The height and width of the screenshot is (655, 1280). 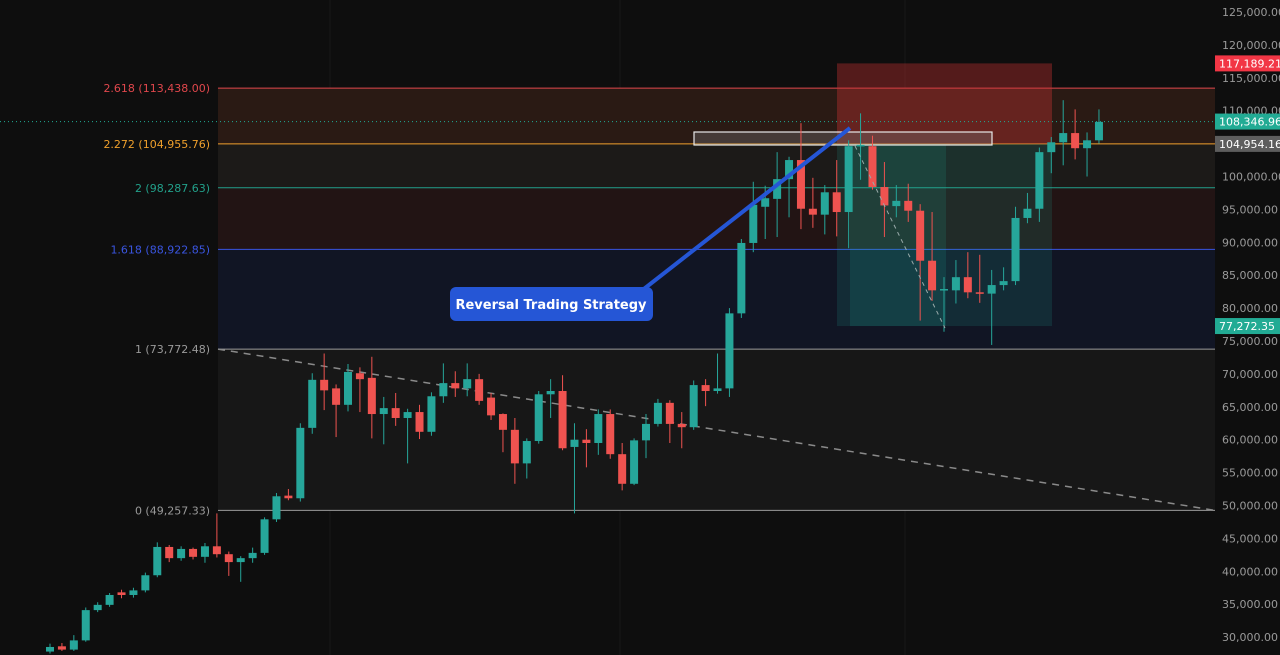 What do you see at coordinates (1251, 45) in the screenshot?
I see `price-axis-tick: 120,000.00` at bounding box center [1251, 45].